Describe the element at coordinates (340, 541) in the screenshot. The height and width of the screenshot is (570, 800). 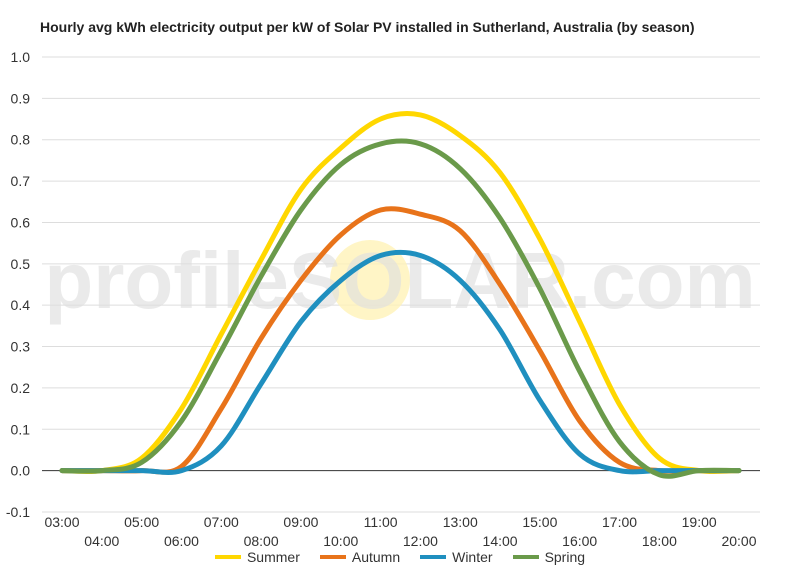
I see `x-tick-label: 10:00` at that location.